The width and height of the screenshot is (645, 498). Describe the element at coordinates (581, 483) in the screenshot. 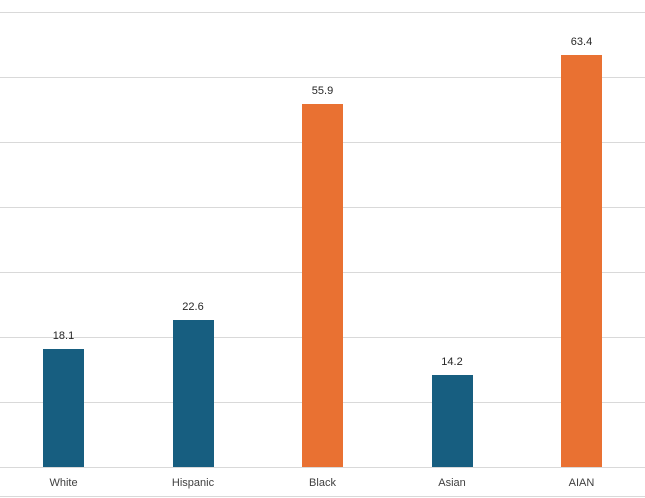

I see `category-label: AIAN` at that location.